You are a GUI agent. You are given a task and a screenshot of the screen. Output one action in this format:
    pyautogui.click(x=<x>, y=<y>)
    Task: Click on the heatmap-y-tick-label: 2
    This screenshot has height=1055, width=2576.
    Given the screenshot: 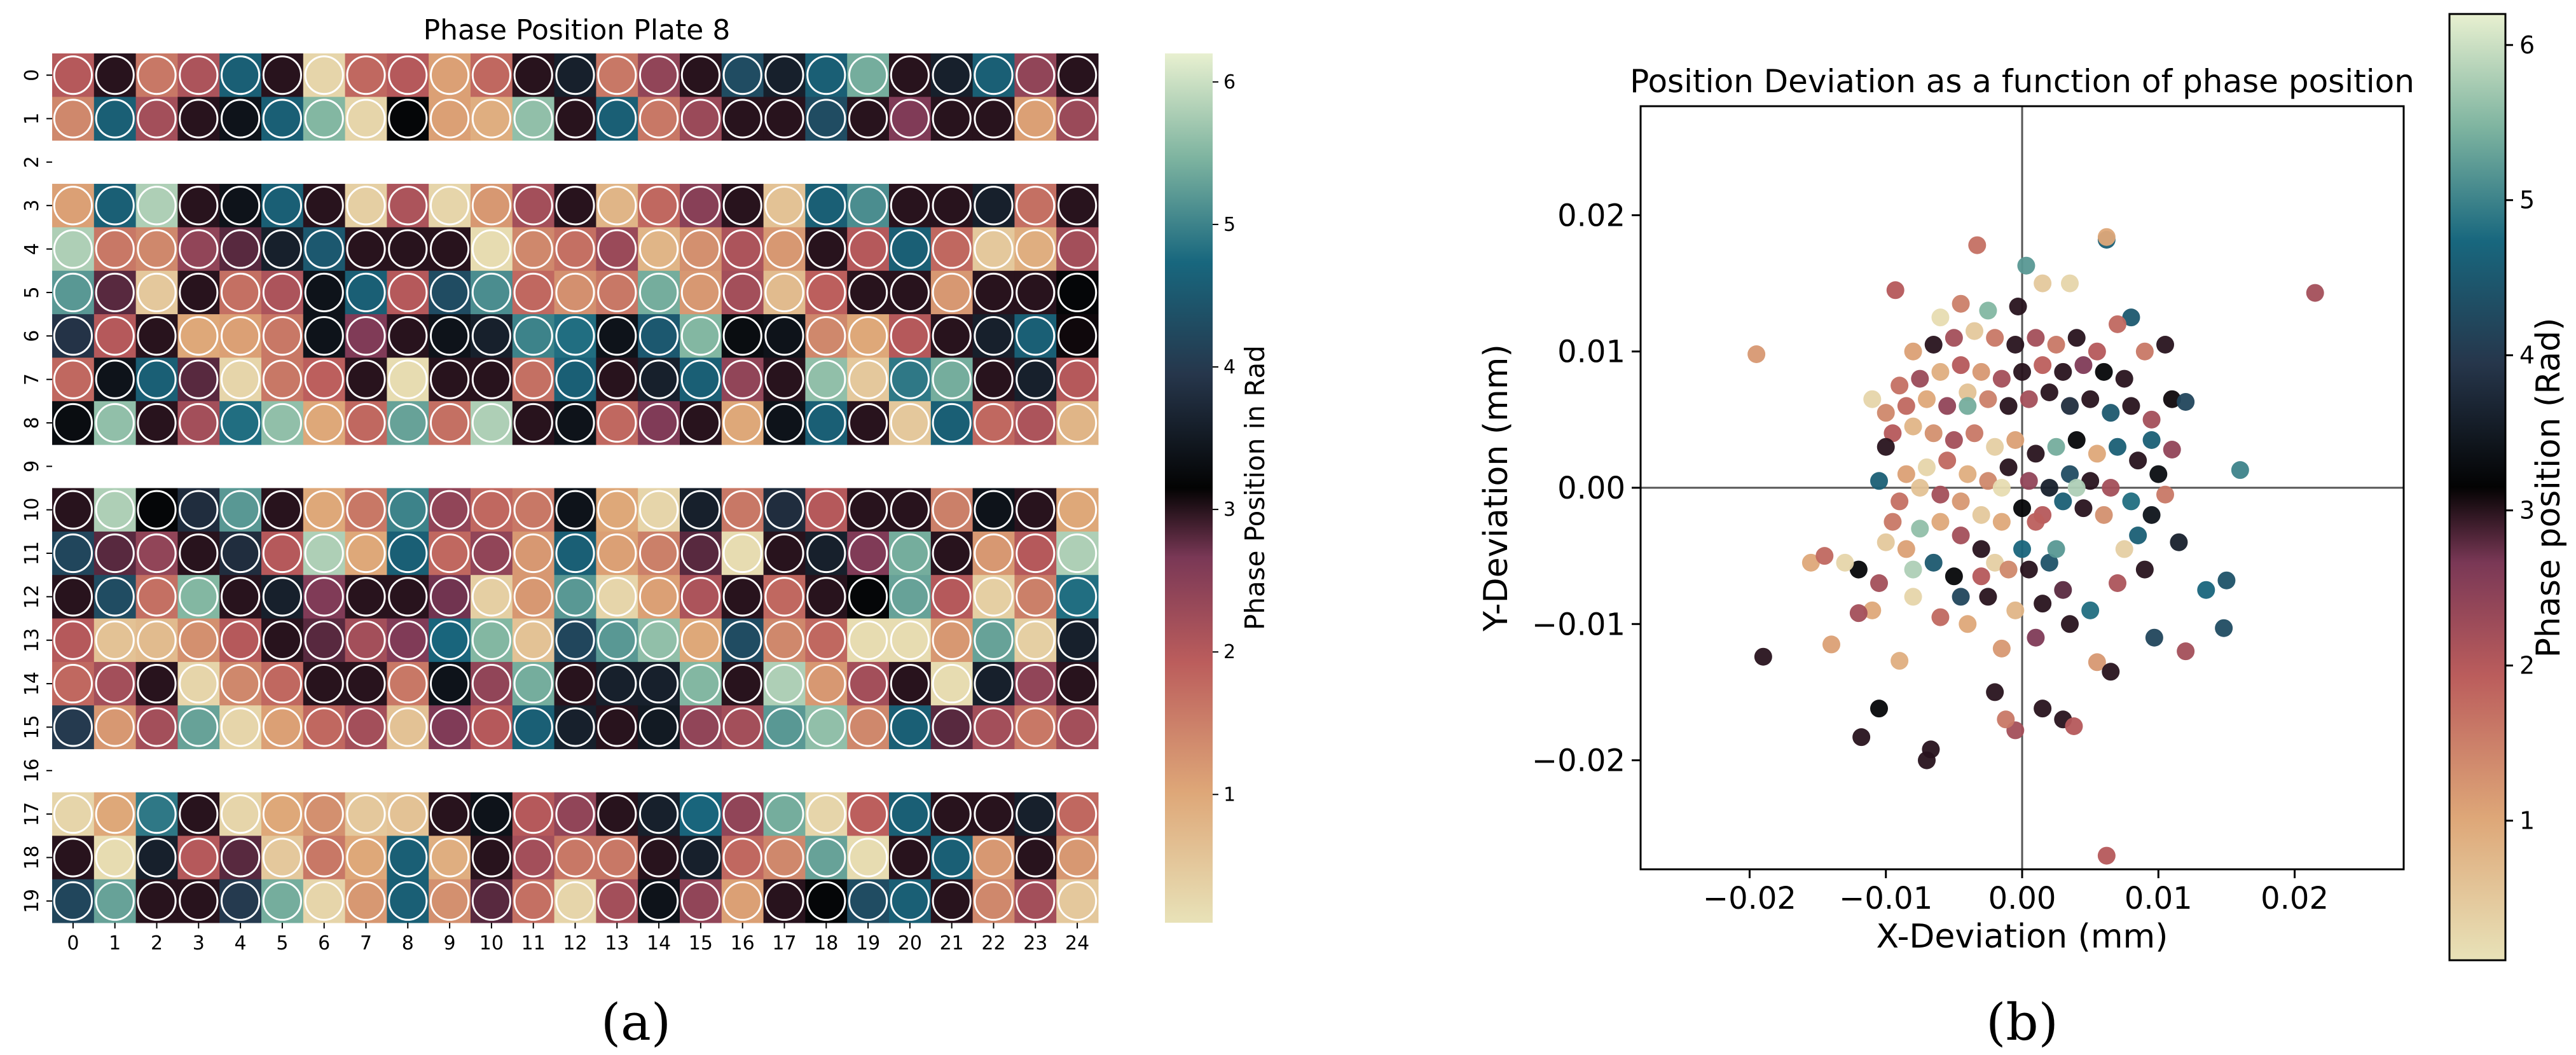 What is the action you would take?
    pyautogui.click(x=32, y=162)
    